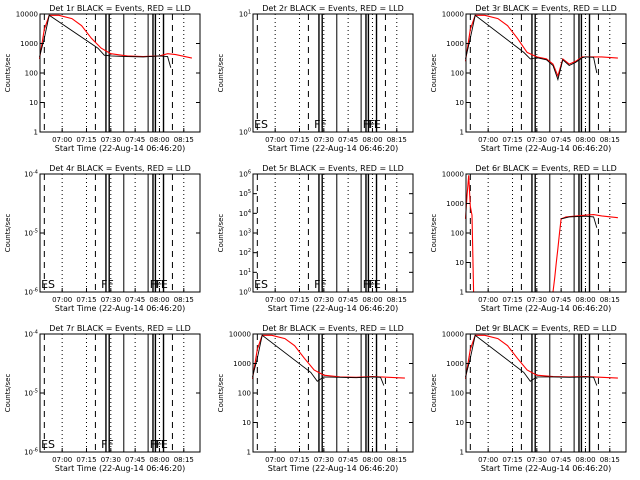 The width and height of the screenshot is (640, 480). I want to click on panel-title: Det 5r BLACK = Events, RED = LLD, so click(333, 168).